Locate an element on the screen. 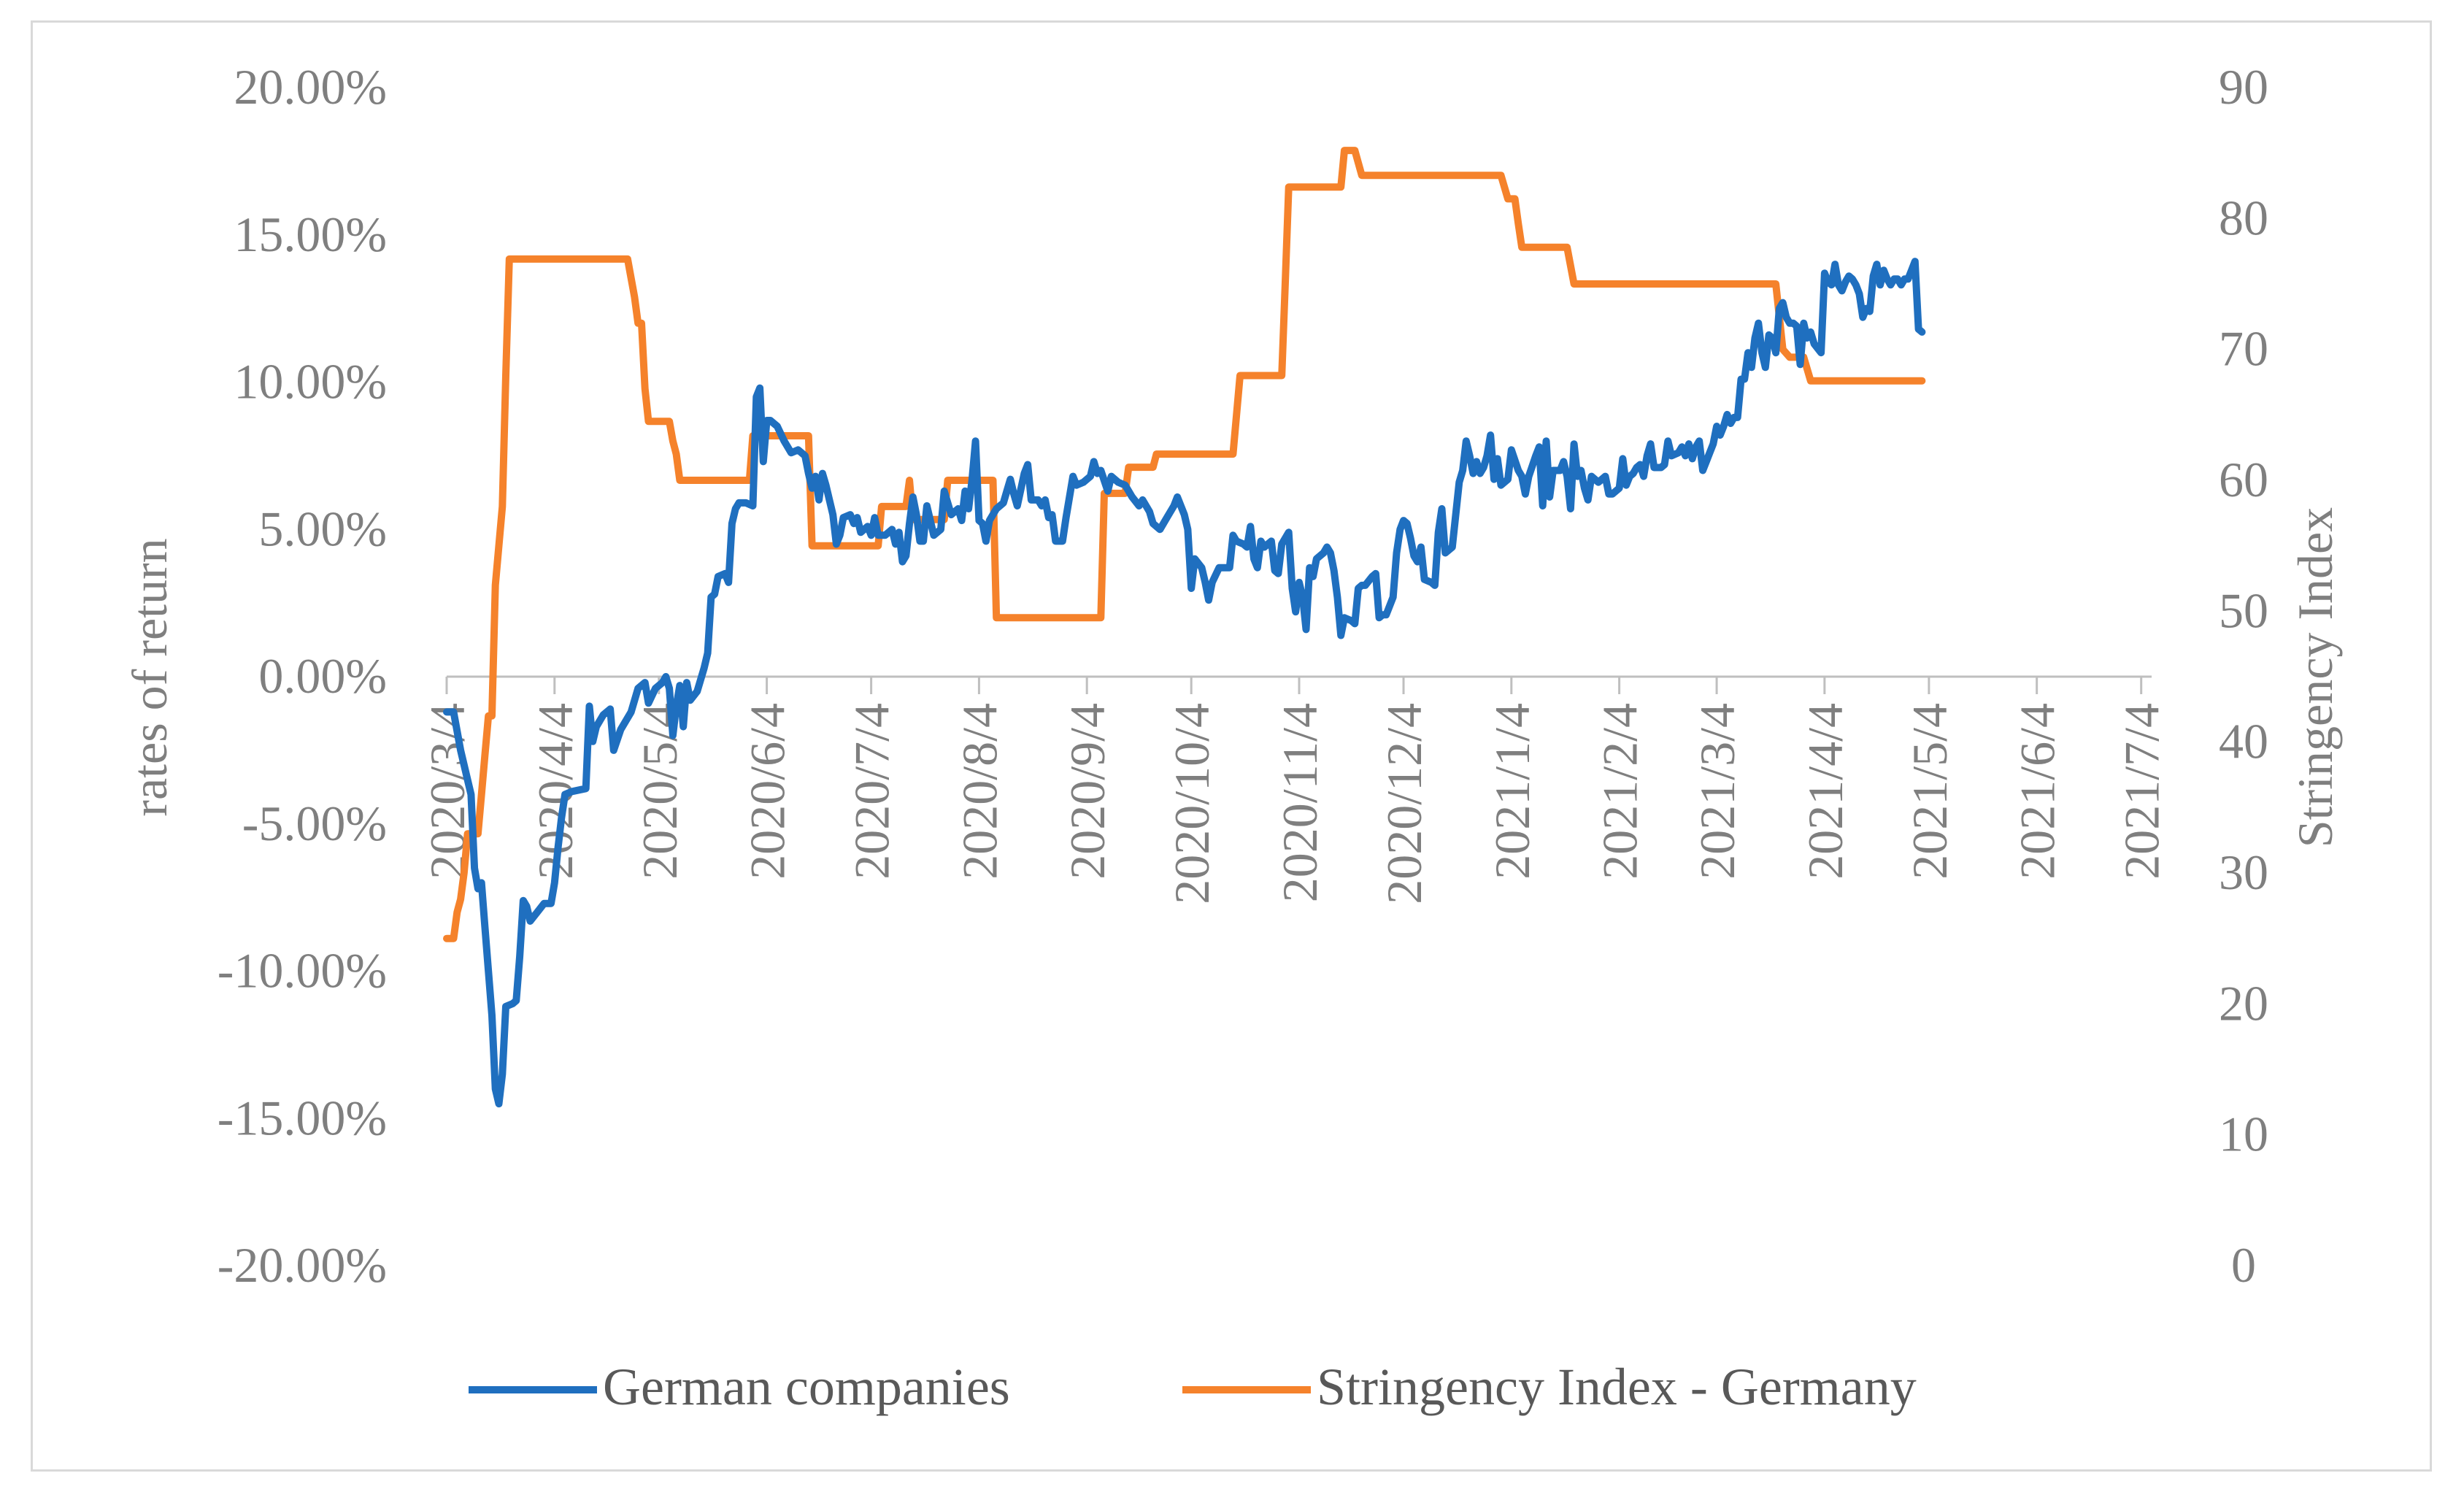  y-tick-label: 20.00% is located at coordinates (310, 87).